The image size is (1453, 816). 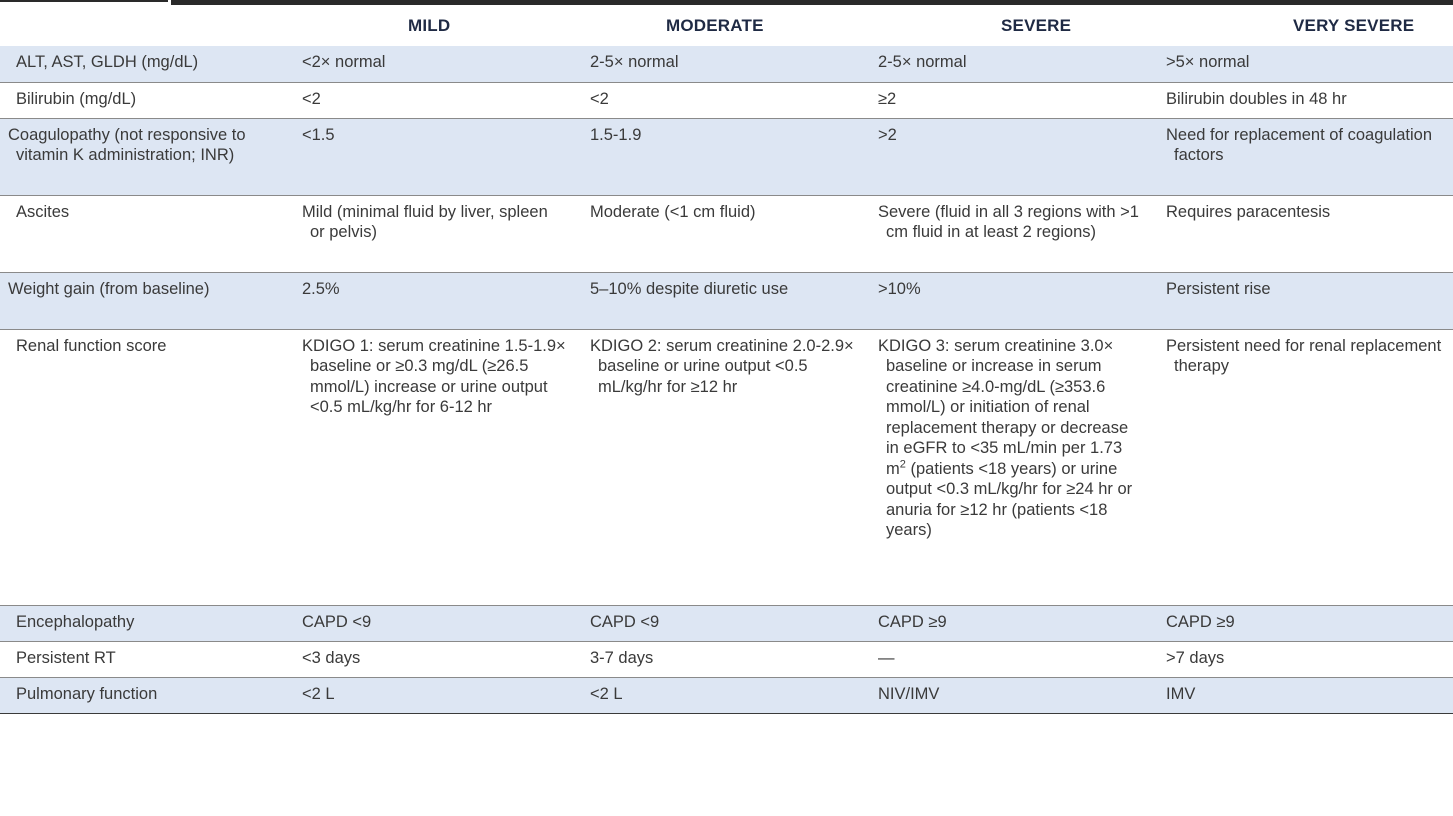 What do you see at coordinates (1006, 659) in the screenshot?
I see `cell-severe: —` at bounding box center [1006, 659].